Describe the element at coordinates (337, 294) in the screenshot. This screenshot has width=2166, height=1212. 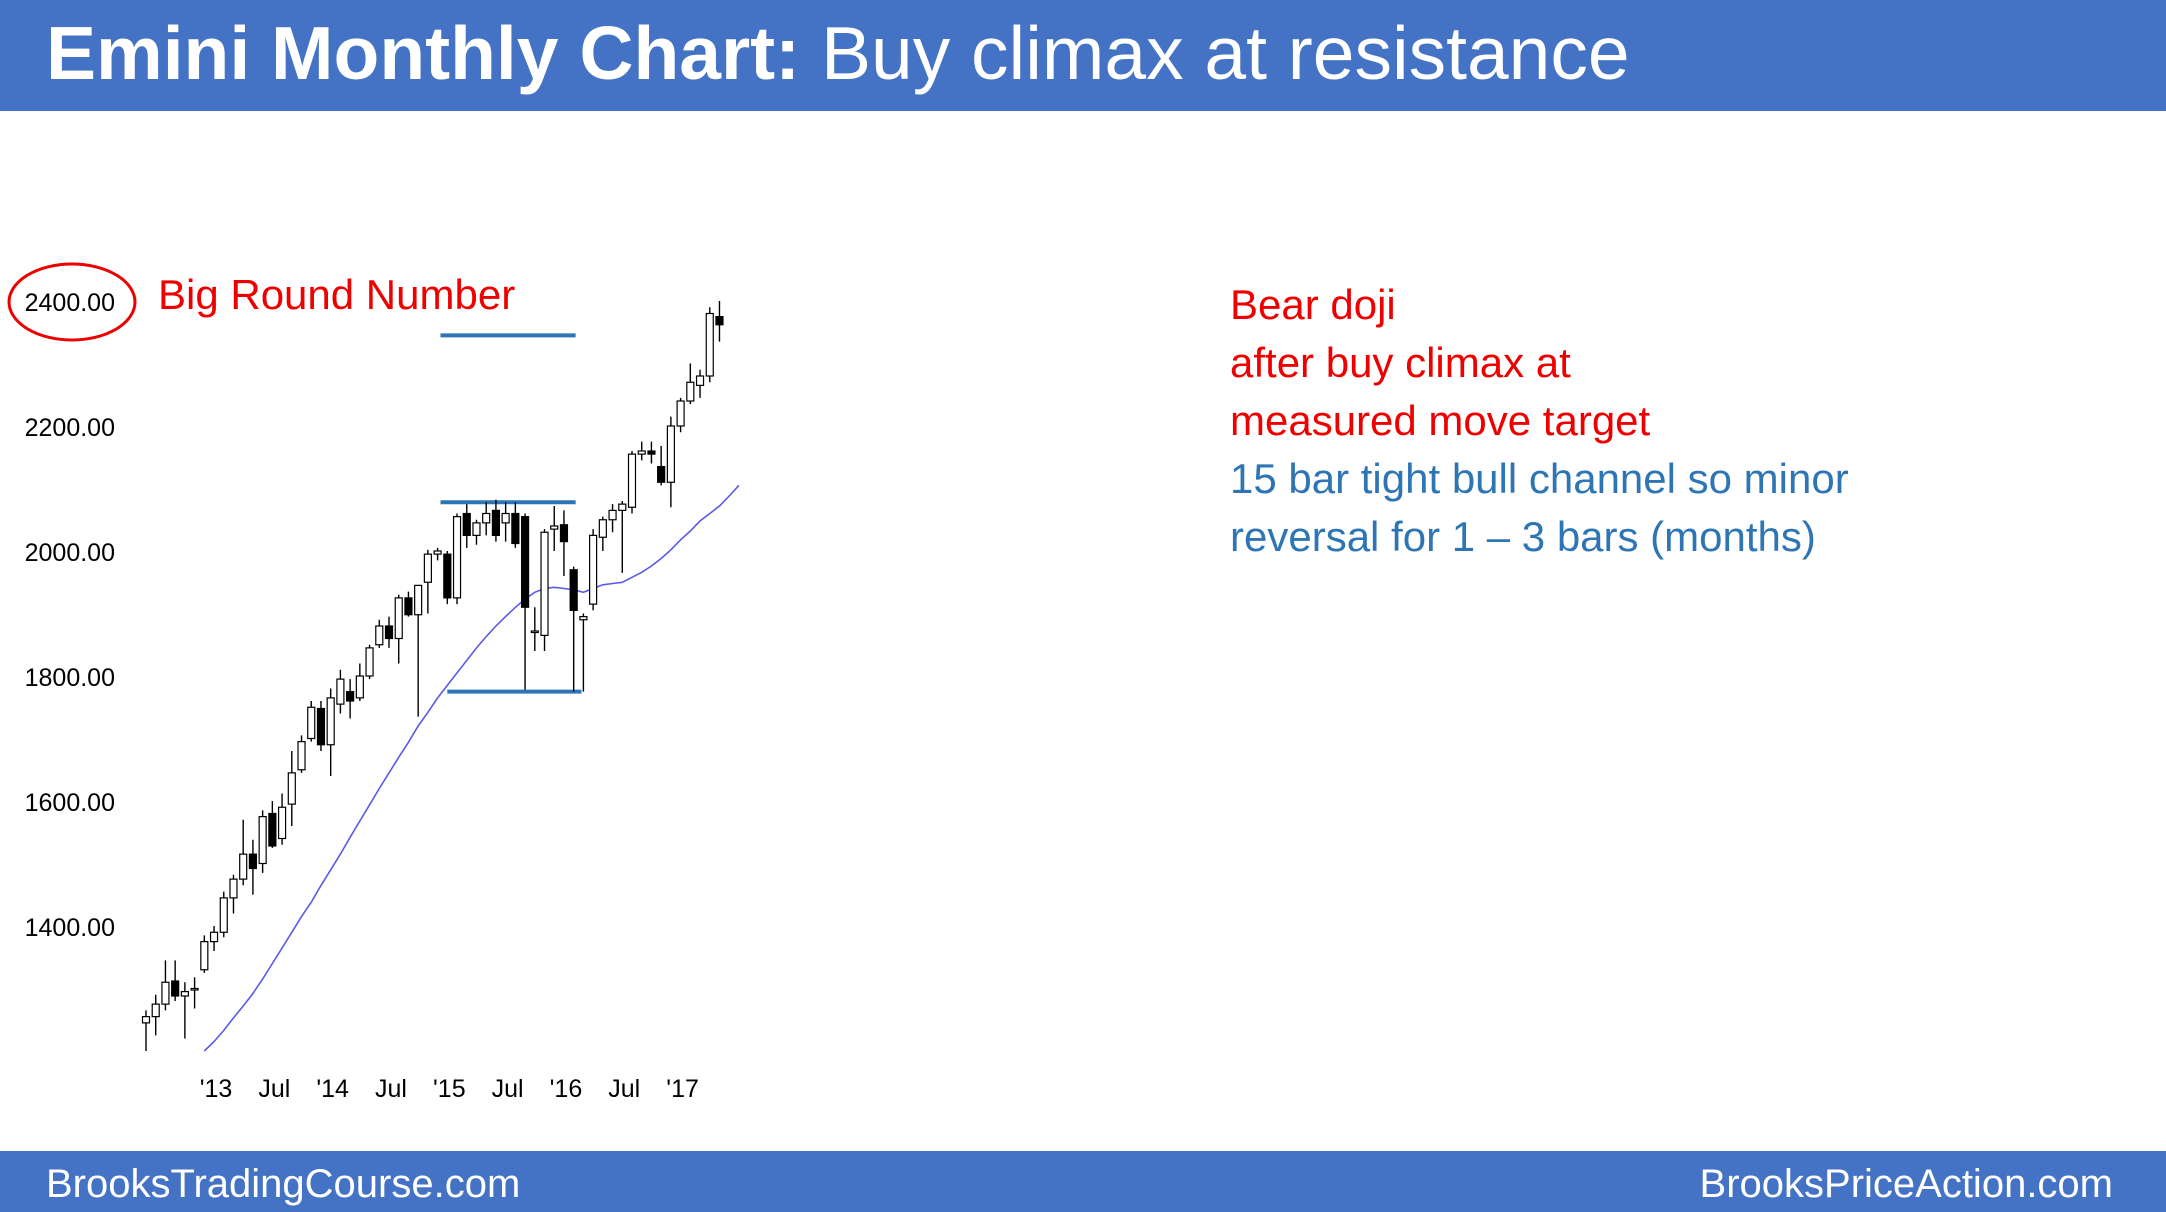
I see `big-round-number-label: Big Round Number` at that location.